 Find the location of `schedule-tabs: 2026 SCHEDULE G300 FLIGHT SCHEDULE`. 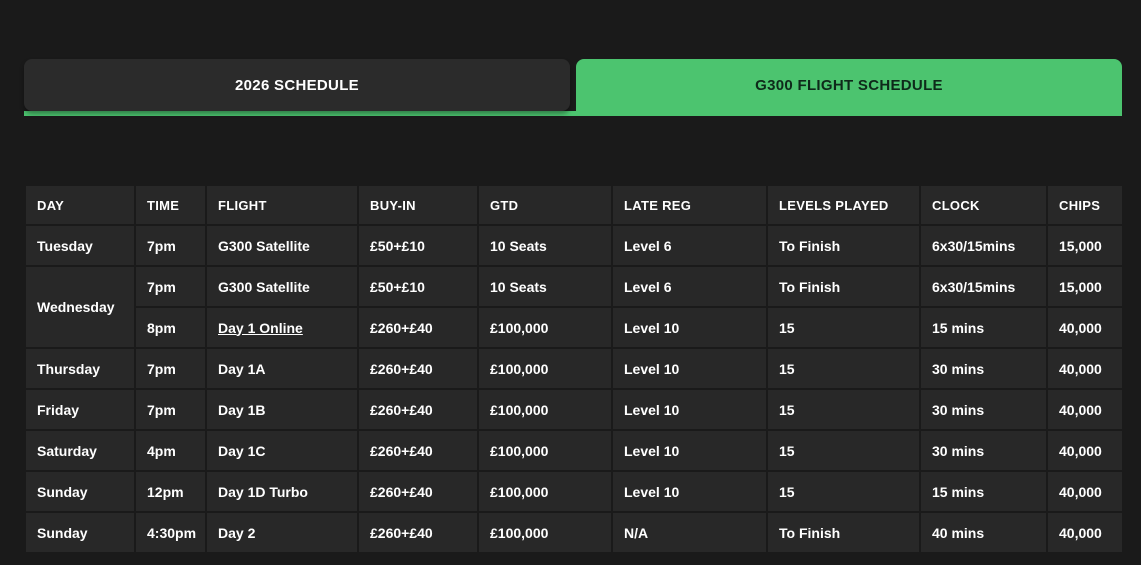

schedule-tabs: 2026 SCHEDULE G300 FLIGHT SCHEDULE is located at coordinates (573, 87).